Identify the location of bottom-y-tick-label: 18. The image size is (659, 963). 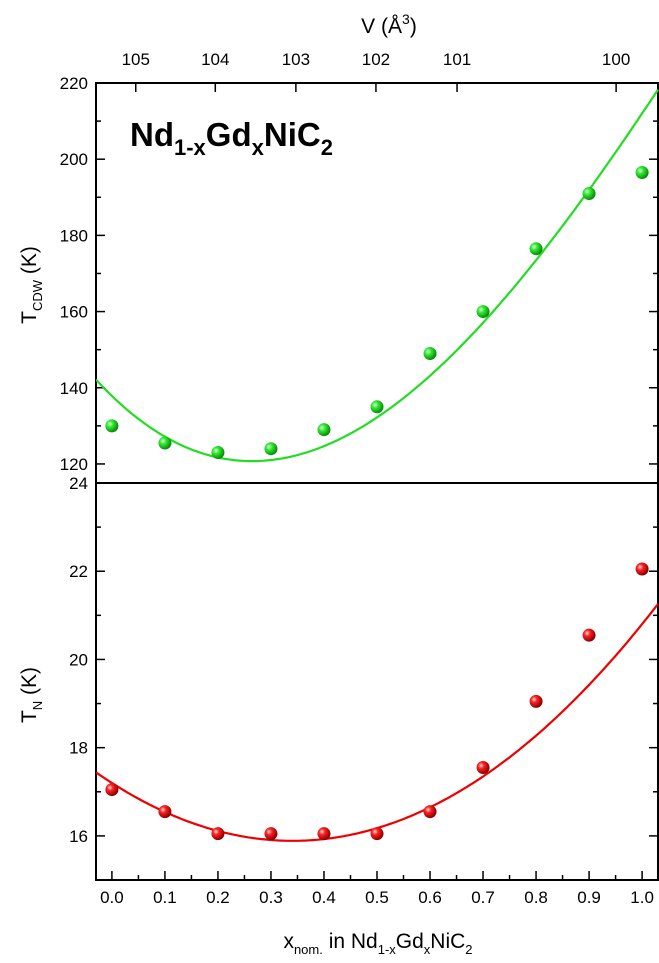
(78, 748).